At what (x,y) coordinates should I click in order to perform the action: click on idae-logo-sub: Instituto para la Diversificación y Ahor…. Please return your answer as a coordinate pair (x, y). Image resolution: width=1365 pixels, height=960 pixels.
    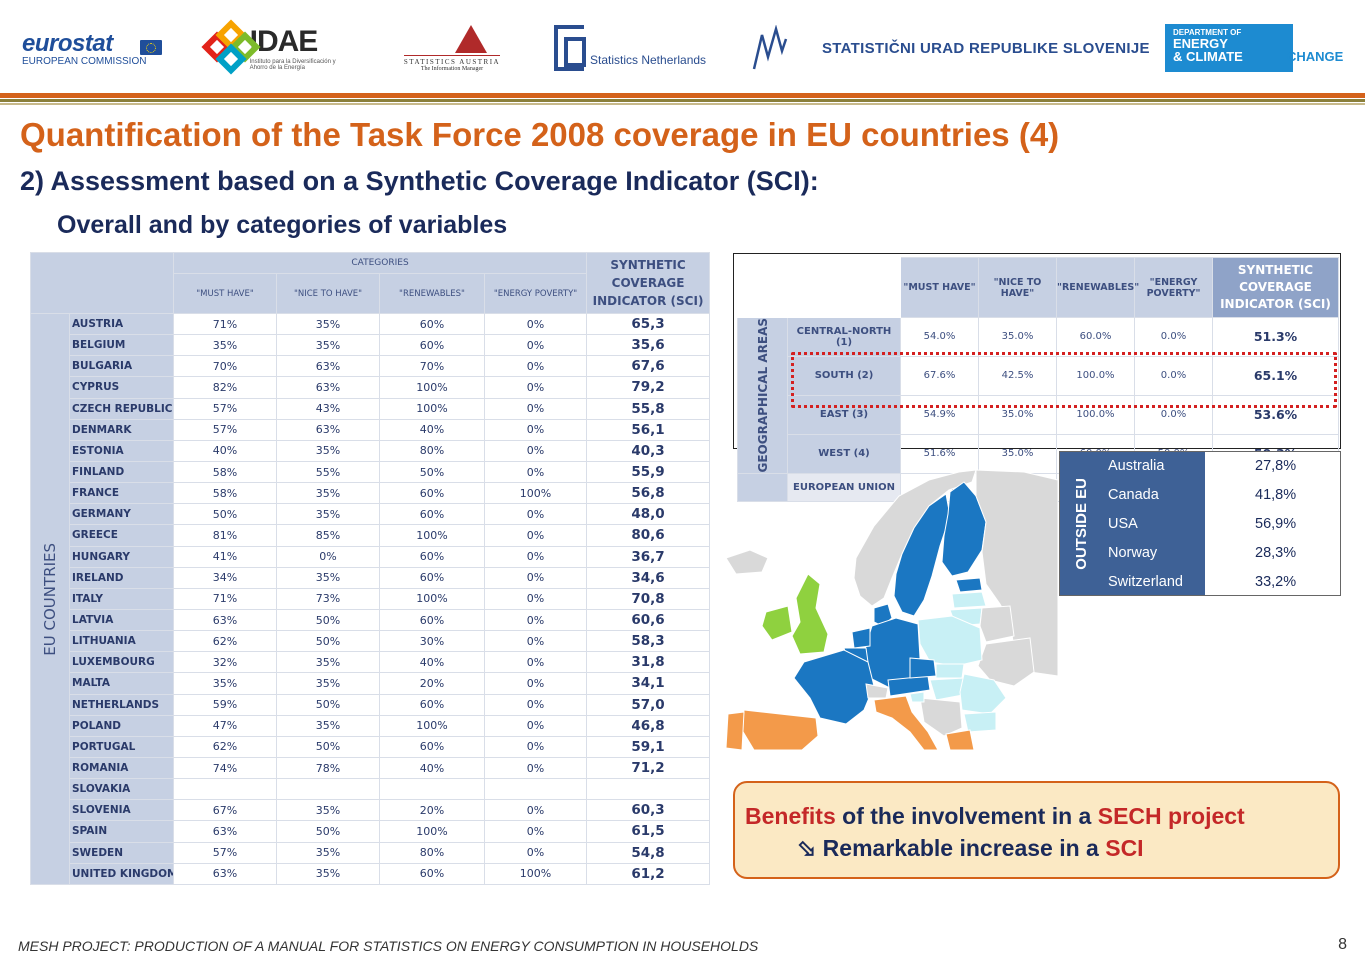
    Looking at the image, I should click on (292, 65).